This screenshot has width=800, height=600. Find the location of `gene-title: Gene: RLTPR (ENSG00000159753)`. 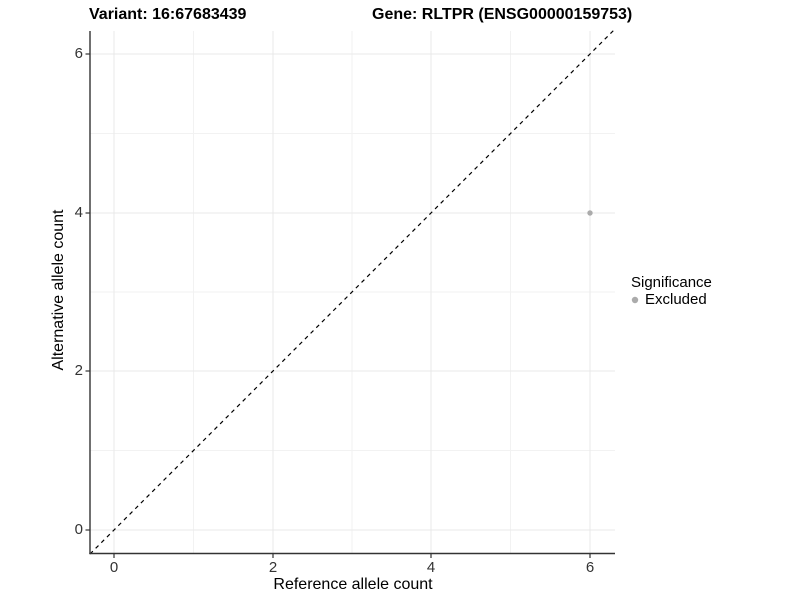

gene-title: Gene: RLTPR (ENSG00000159753) is located at coordinates (502, 14).